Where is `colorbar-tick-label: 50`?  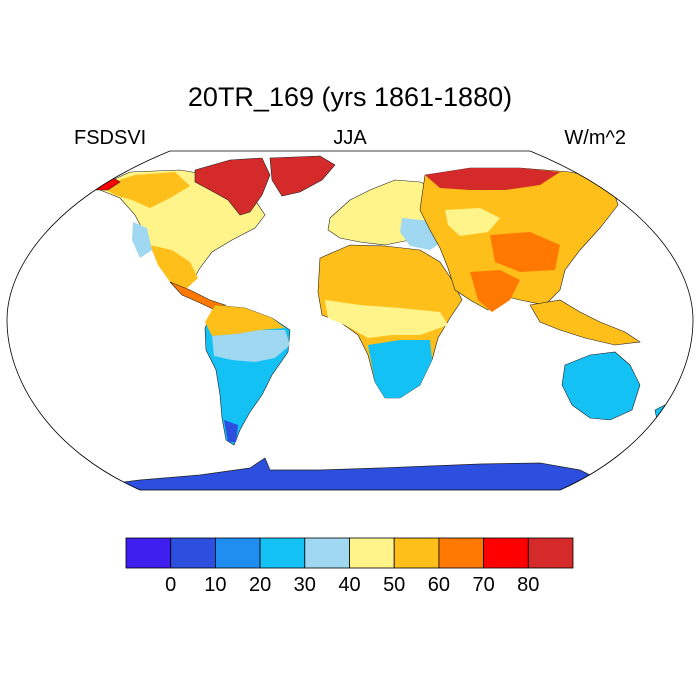
colorbar-tick-label: 50 is located at coordinates (394, 585).